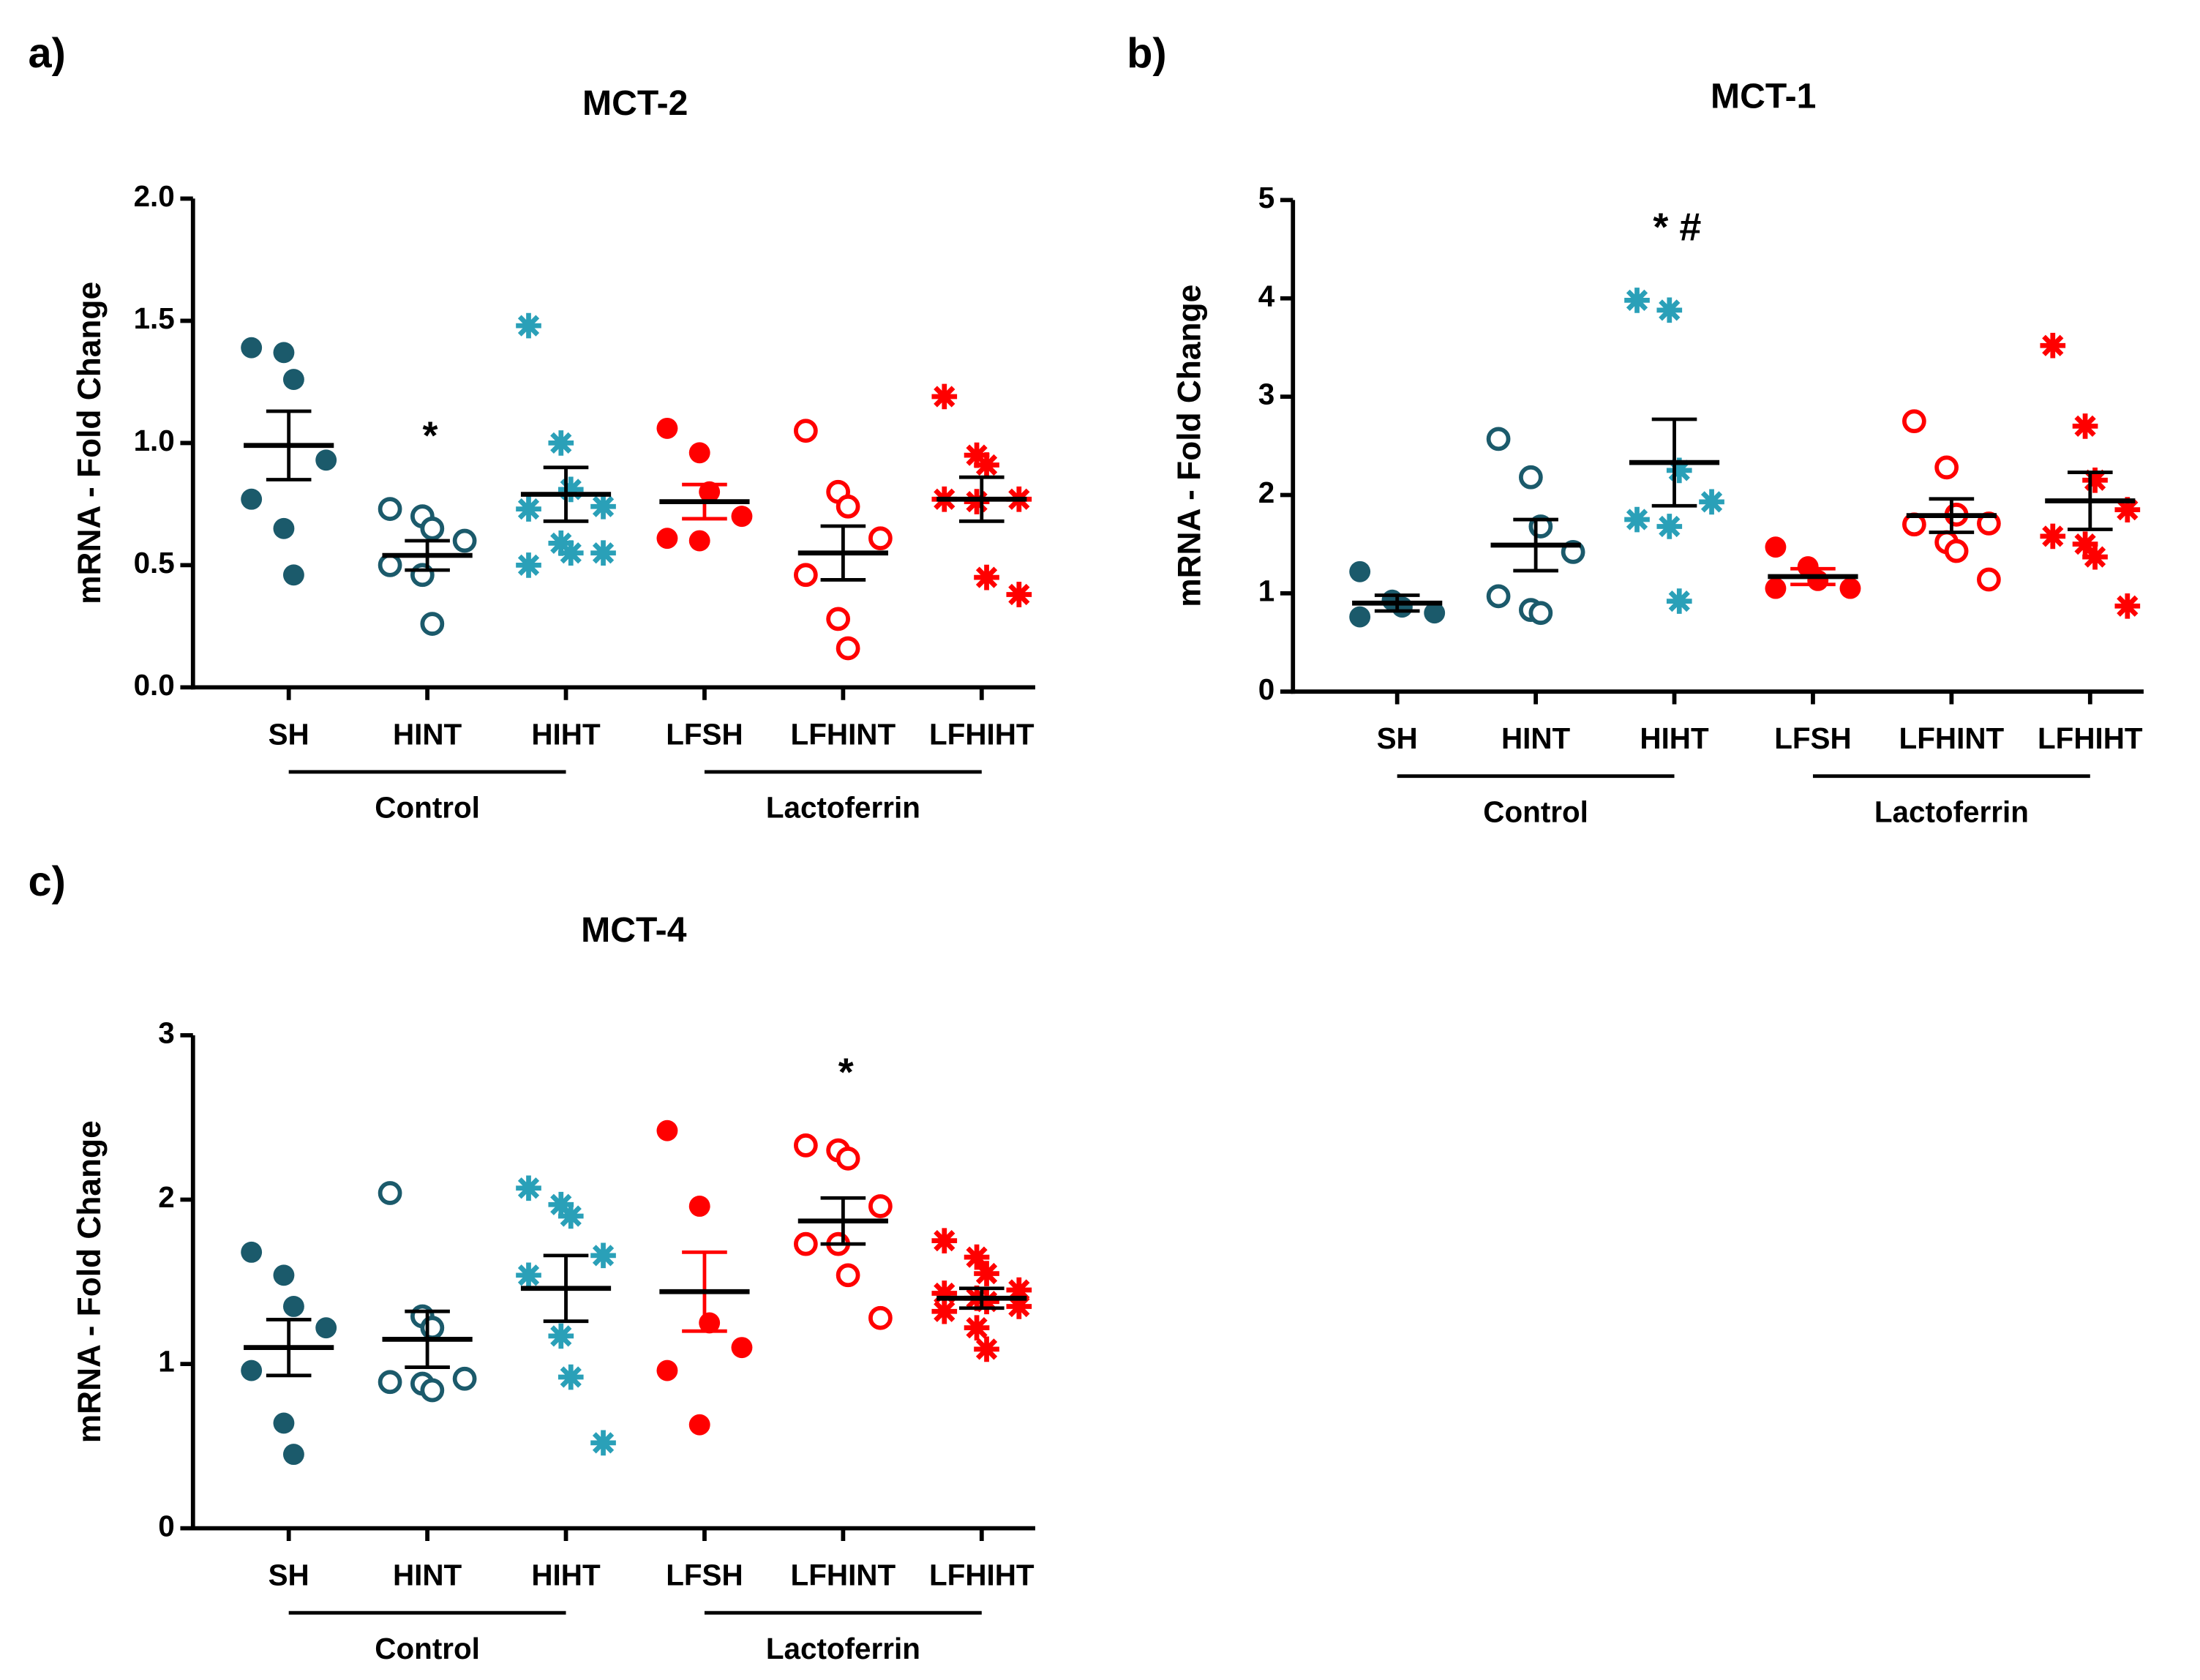 This screenshot has height=1680, width=2200. What do you see at coordinates (634, 930) in the screenshot?
I see `chart-title: MCT-4` at bounding box center [634, 930].